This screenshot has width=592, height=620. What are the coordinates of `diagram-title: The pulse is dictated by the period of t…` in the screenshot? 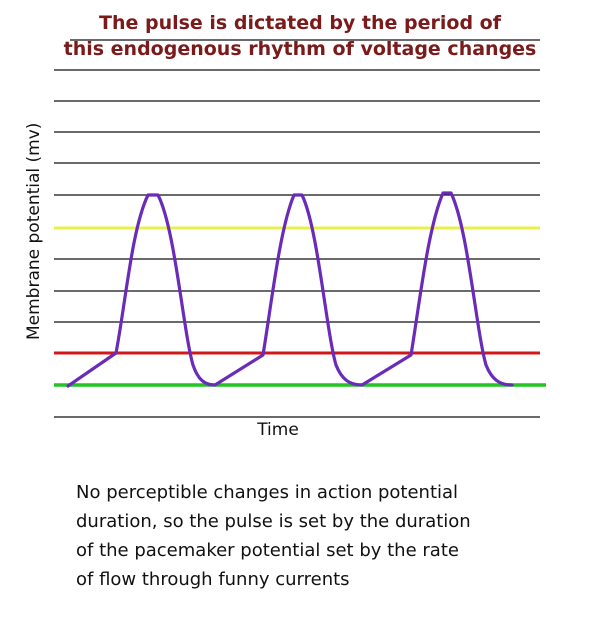 It's located at (300, 36).